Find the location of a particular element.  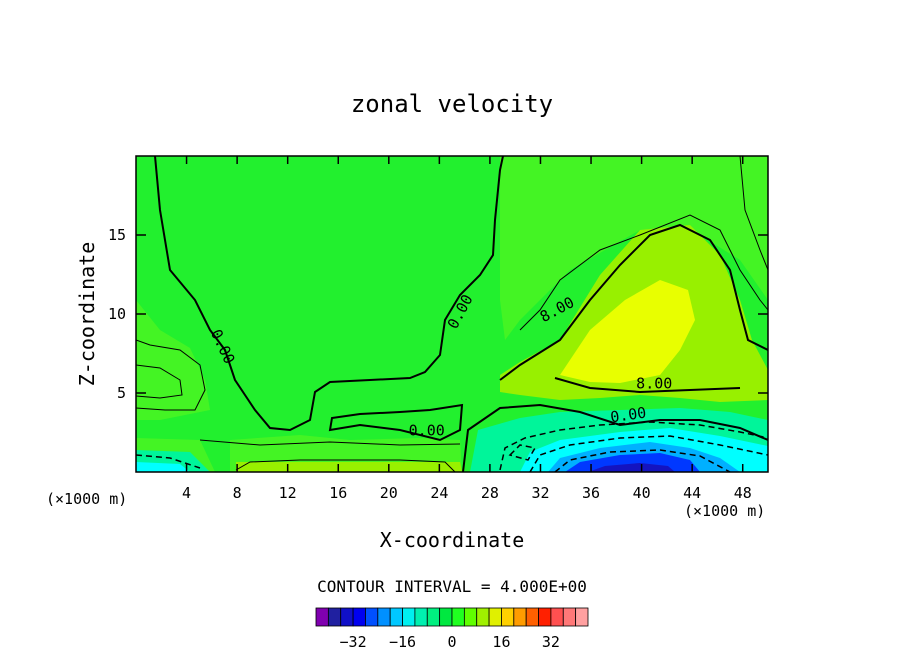

thin-contour-left is located at coordinates (171, 375).